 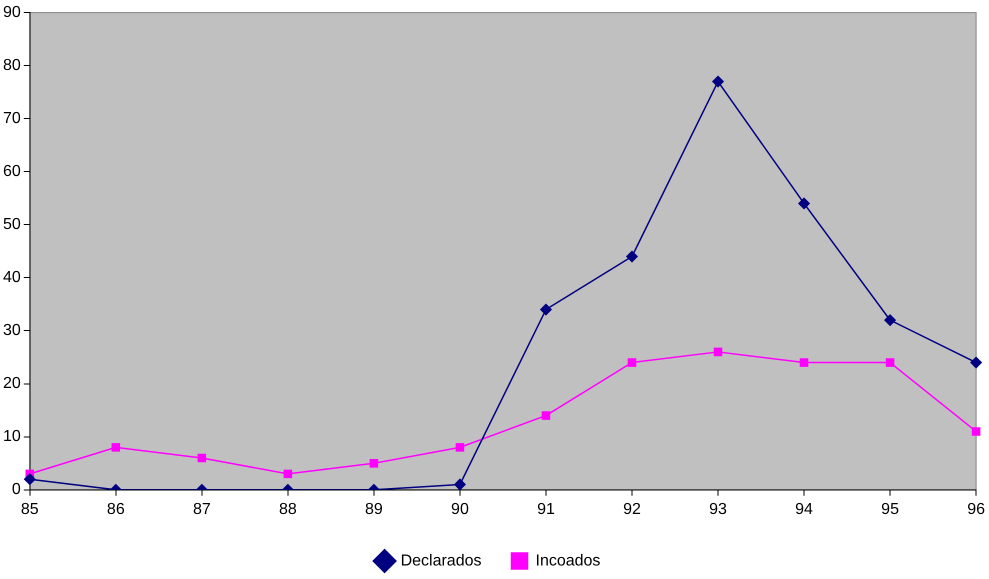 What do you see at coordinates (718, 509) in the screenshot?
I see `x-tick-label: 93` at bounding box center [718, 509].